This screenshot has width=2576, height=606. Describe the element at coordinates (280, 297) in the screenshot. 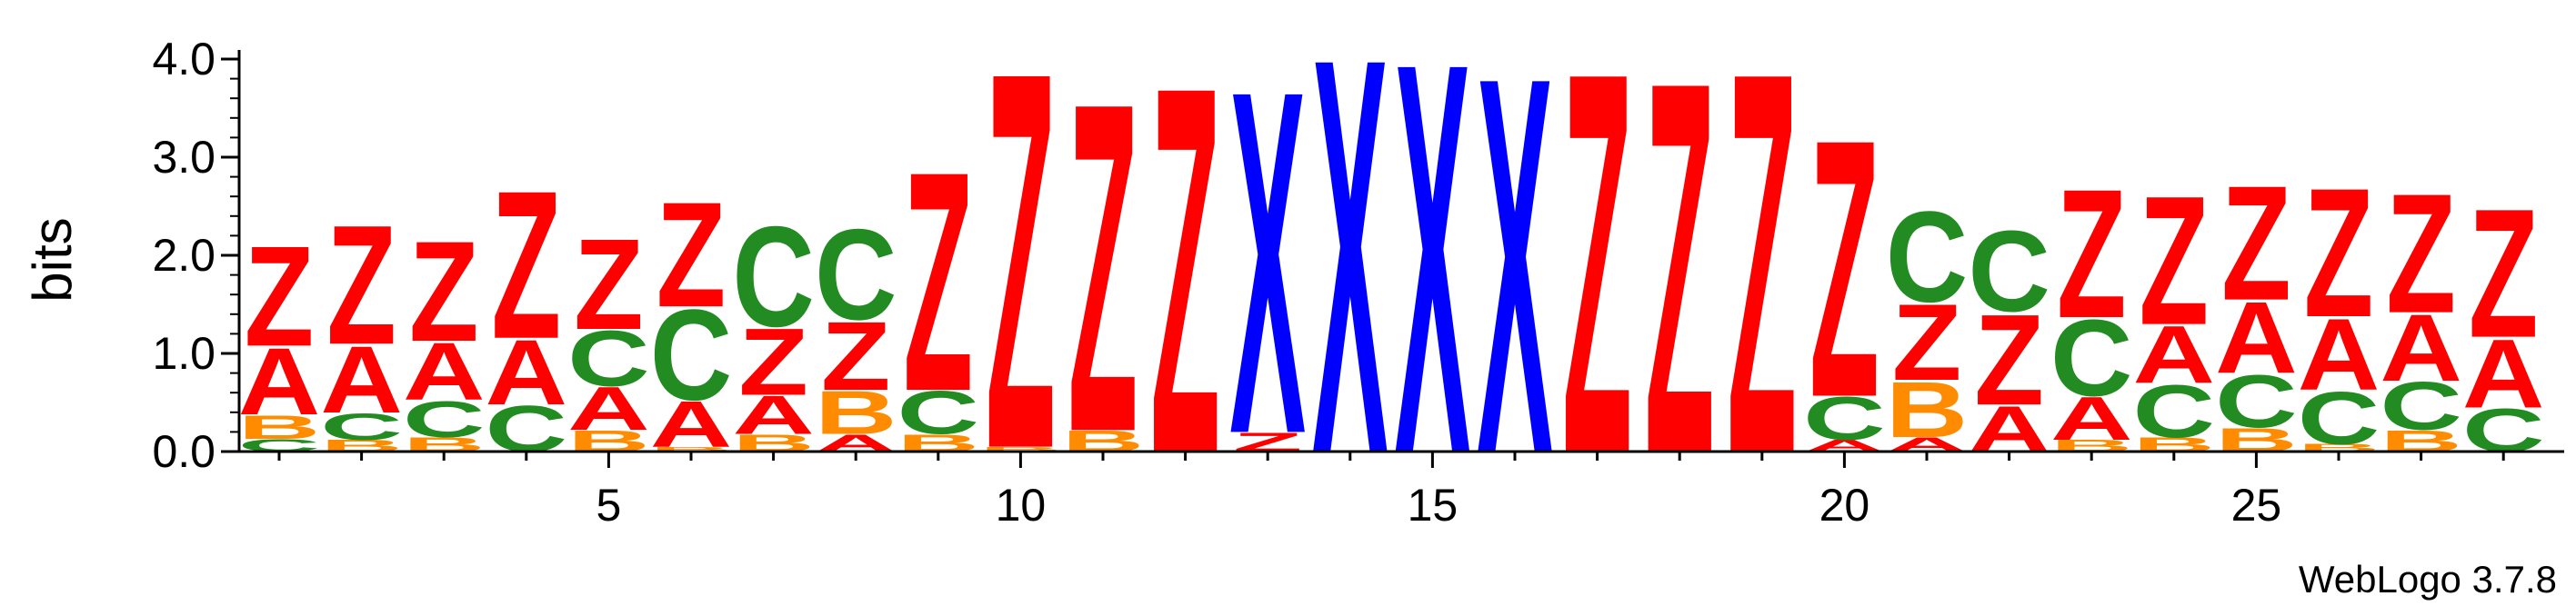

I see `letter-Z-pos-1: Z` at that location.